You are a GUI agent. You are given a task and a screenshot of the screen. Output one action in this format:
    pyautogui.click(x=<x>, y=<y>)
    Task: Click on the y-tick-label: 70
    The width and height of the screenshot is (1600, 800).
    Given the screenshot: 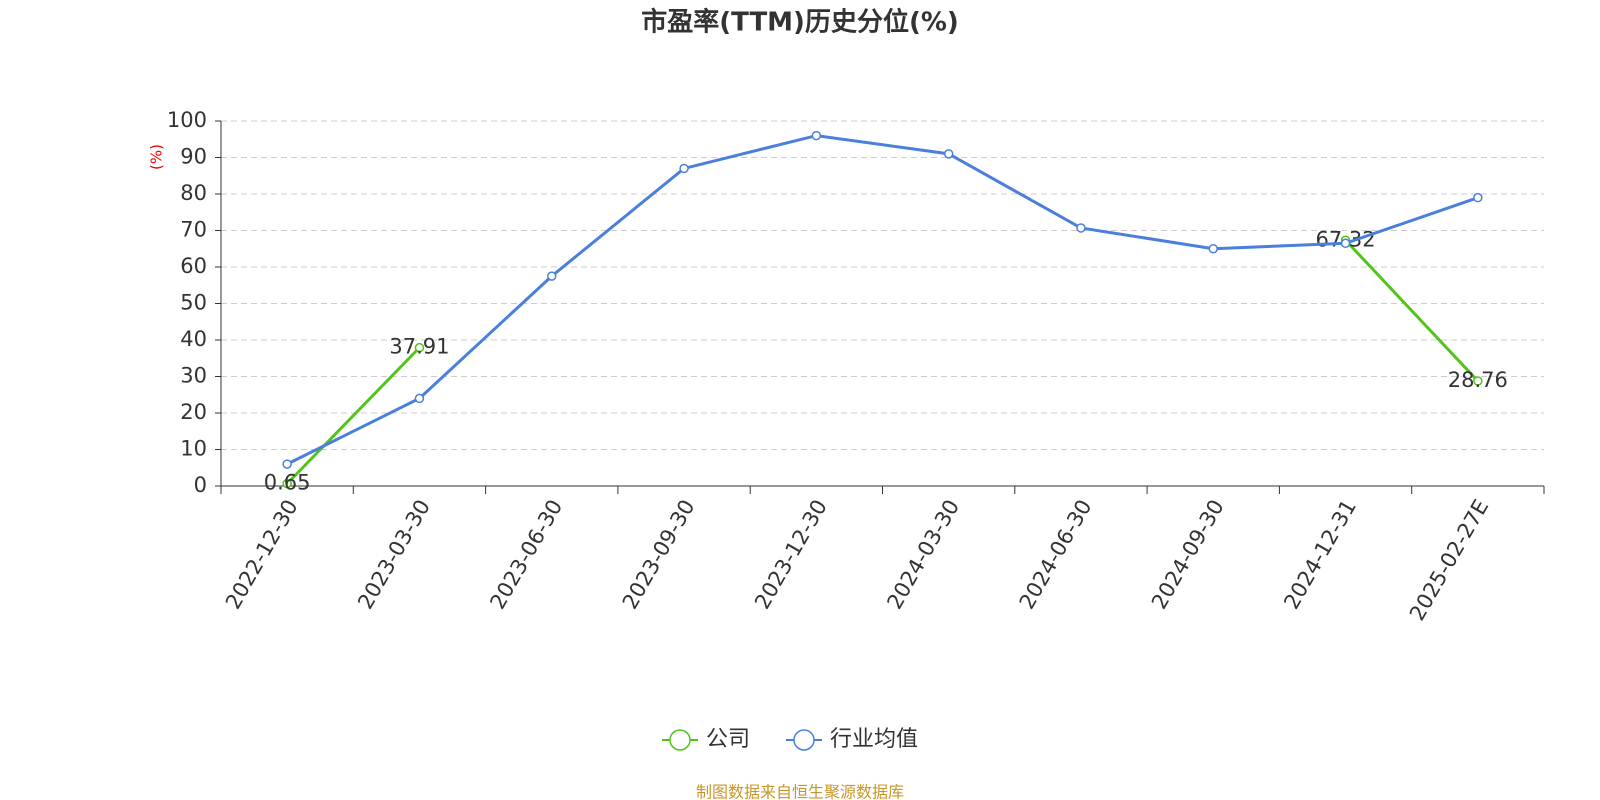 What is the action you would take?
    pyautogui.click(x=193, y=230)
    